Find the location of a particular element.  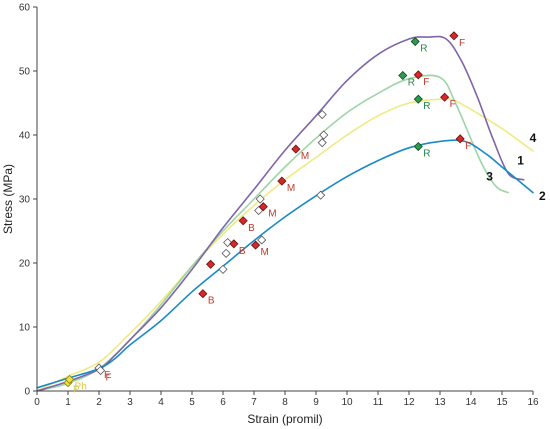

series-label: 4 is located at coordinates (533, 138).